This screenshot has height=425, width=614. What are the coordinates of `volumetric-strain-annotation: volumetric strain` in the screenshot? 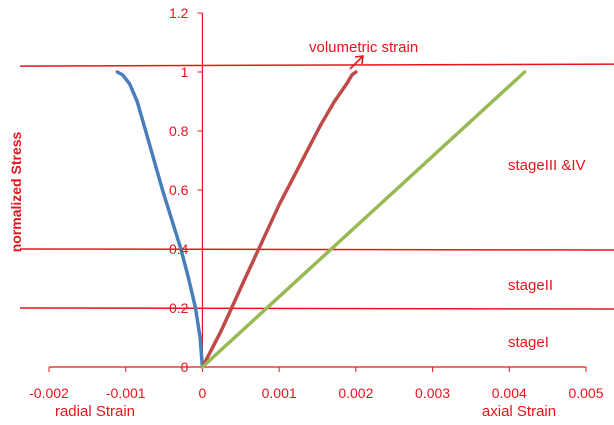 It's located at (363, 47).